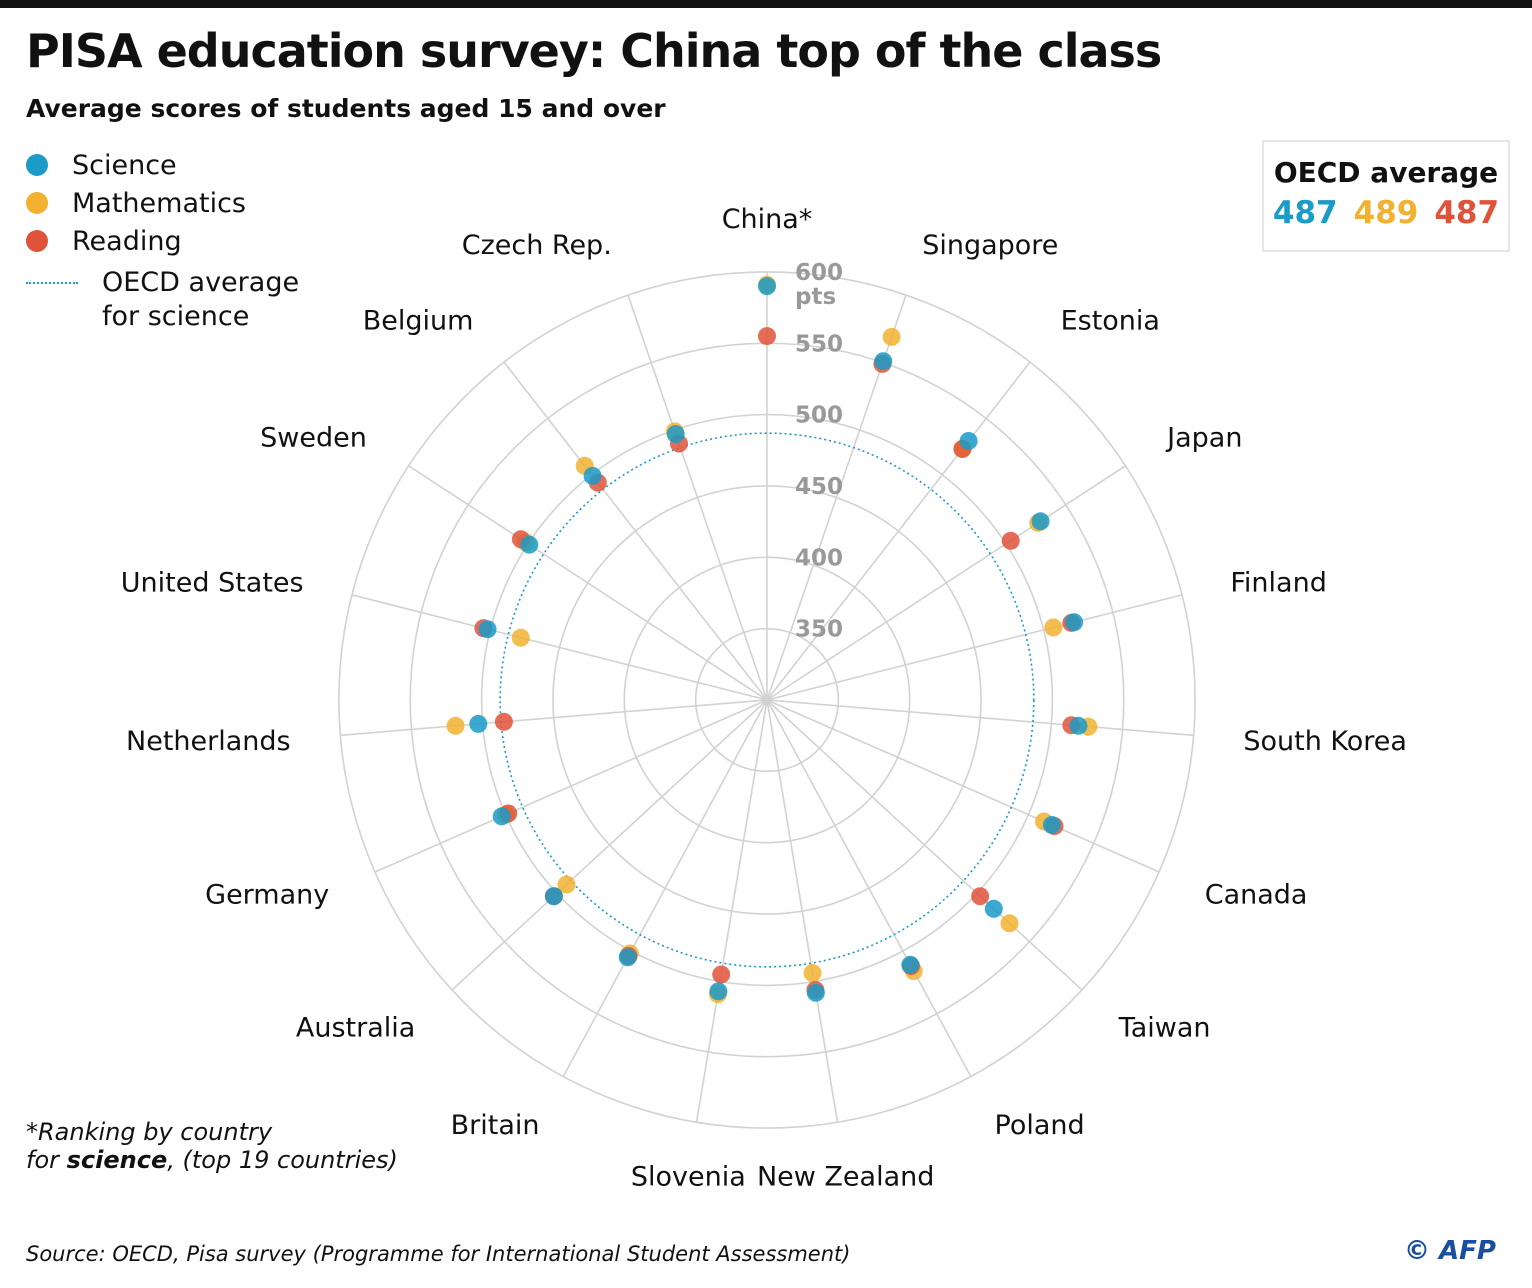 The height and width of the screenshot is (1288, 1532). What do you see at coordinates (1305, 213) in the screenshot?
I see `oecd-science-value: 487` at bounding box center [1305, 213].